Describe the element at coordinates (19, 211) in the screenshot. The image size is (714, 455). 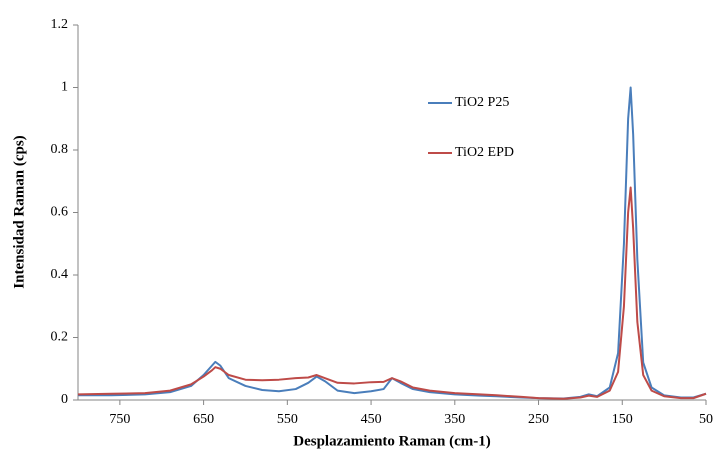
I see `y-axis-title: Intensidad Raman (cps)` at that location.